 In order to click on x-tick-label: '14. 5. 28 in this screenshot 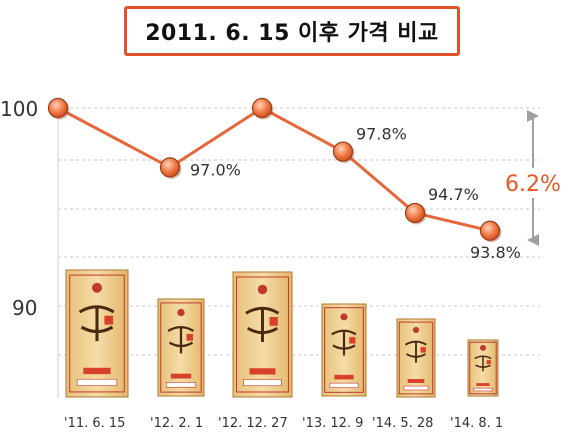, I will do `click(402, 423)`.